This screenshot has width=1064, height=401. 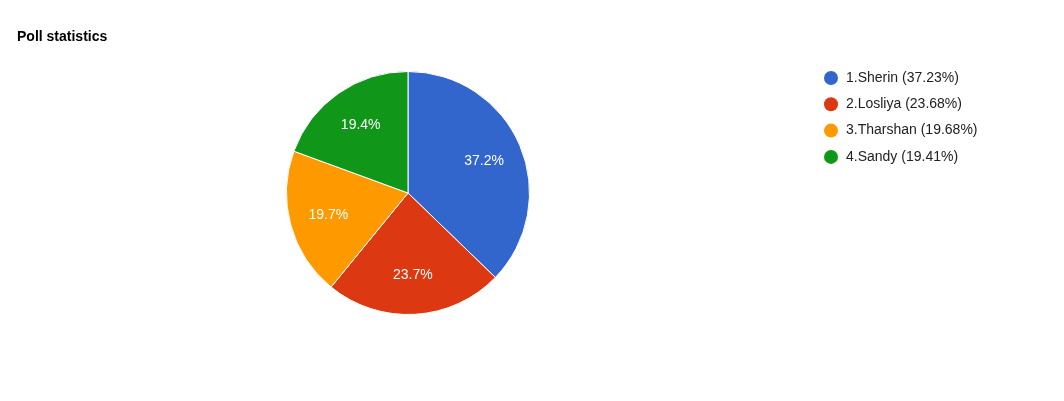 What do you see at coordinates (62, 35) in the screenshot?
I see `text: Poll statistics` at bounding box center [62, 35].